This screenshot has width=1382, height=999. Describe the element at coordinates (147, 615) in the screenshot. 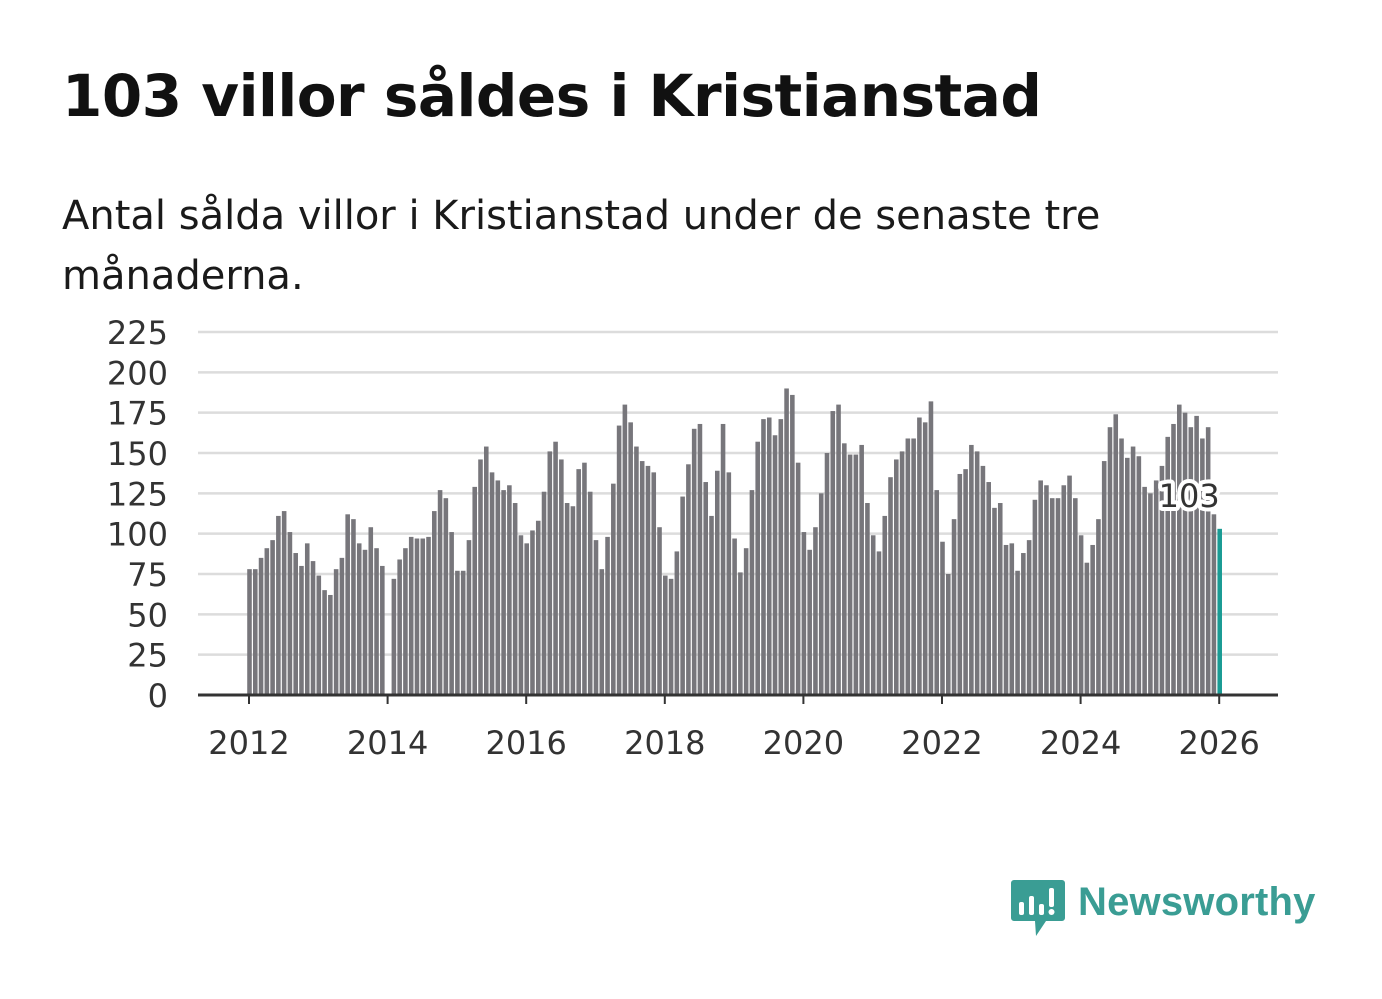

I see `y-tick-label: 50` at that location.